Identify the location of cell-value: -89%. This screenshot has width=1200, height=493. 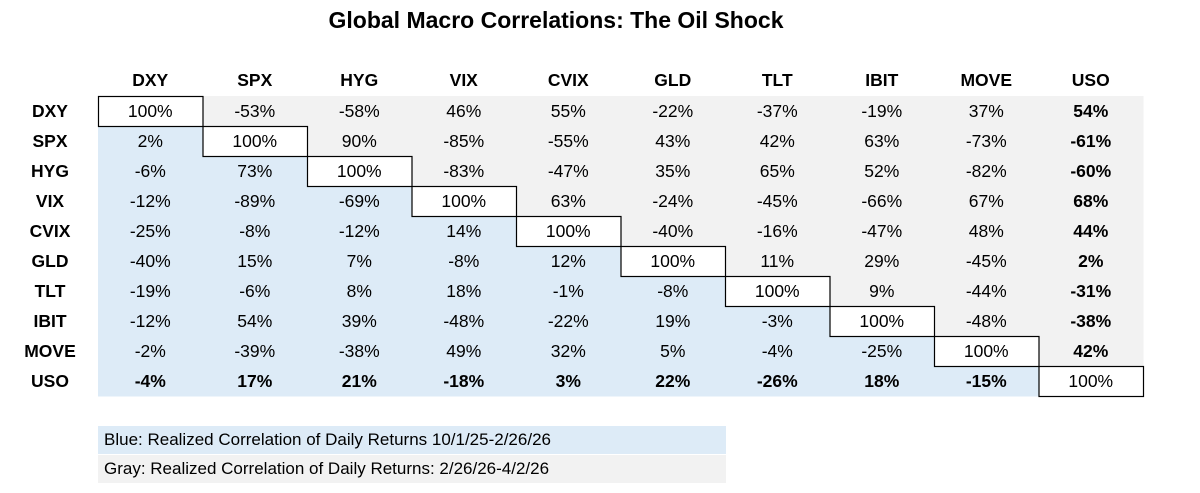
(254, 201).